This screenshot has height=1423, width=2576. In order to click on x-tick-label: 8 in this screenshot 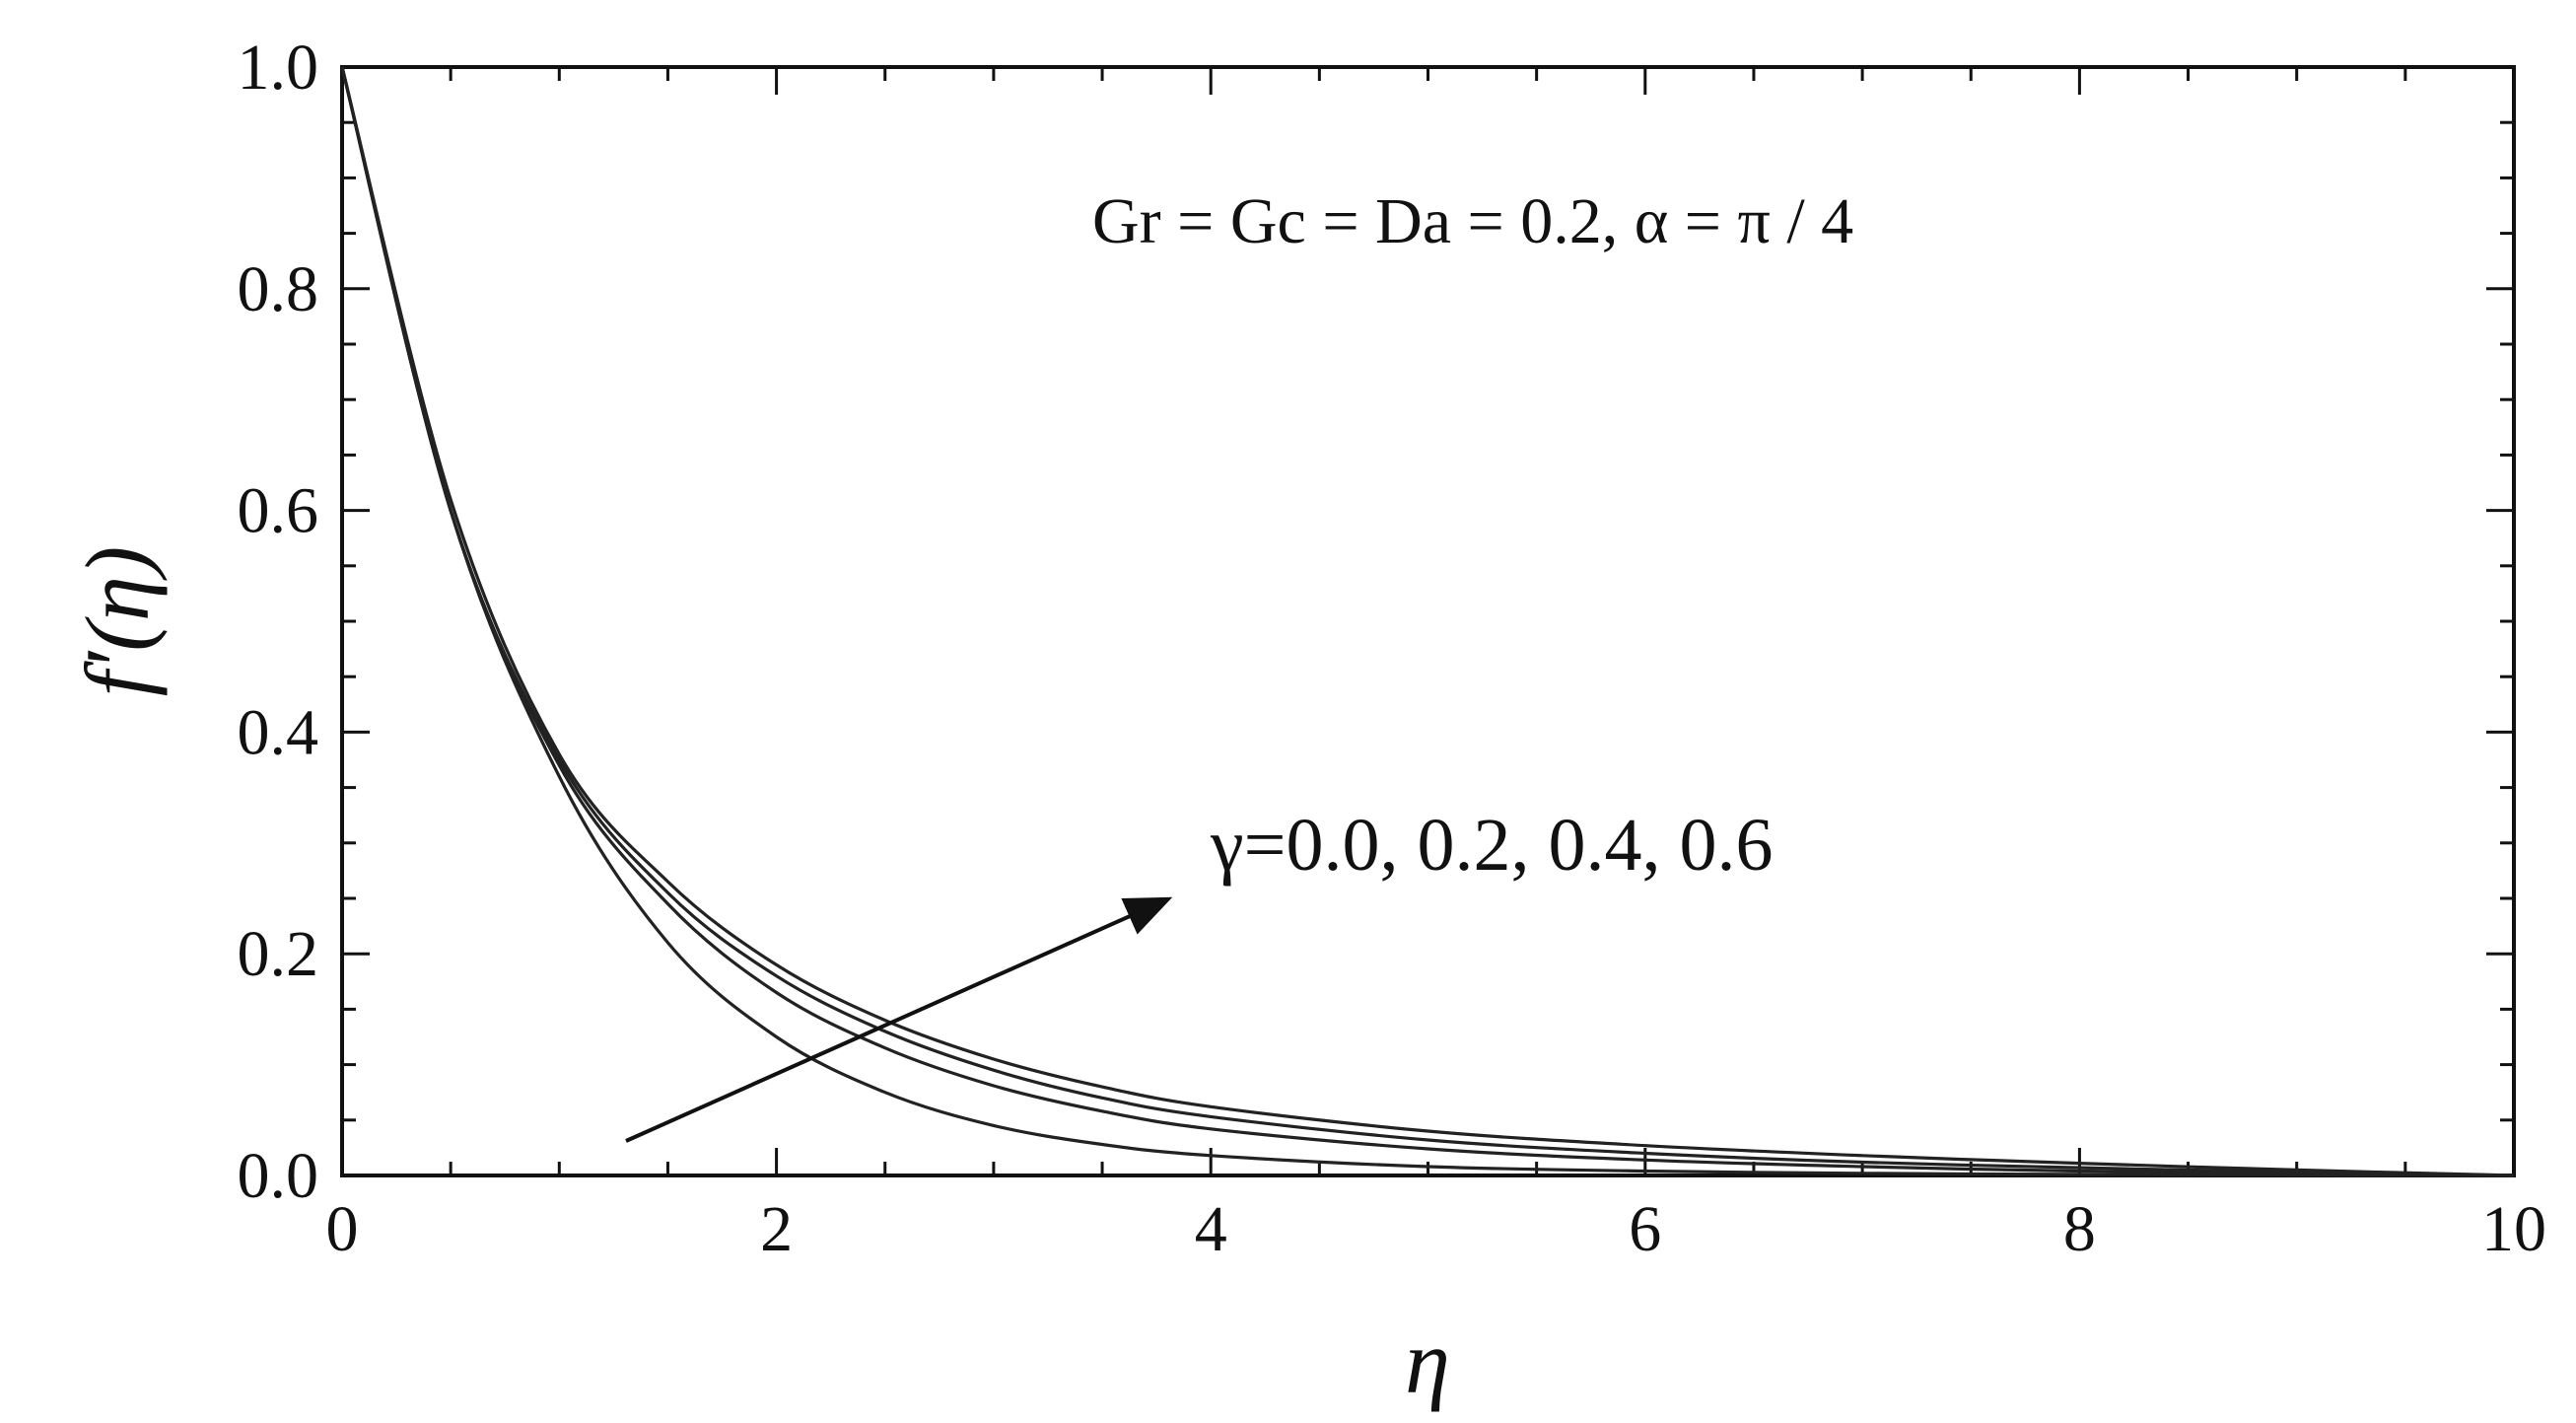, I will do `click(2080, 1229)`.